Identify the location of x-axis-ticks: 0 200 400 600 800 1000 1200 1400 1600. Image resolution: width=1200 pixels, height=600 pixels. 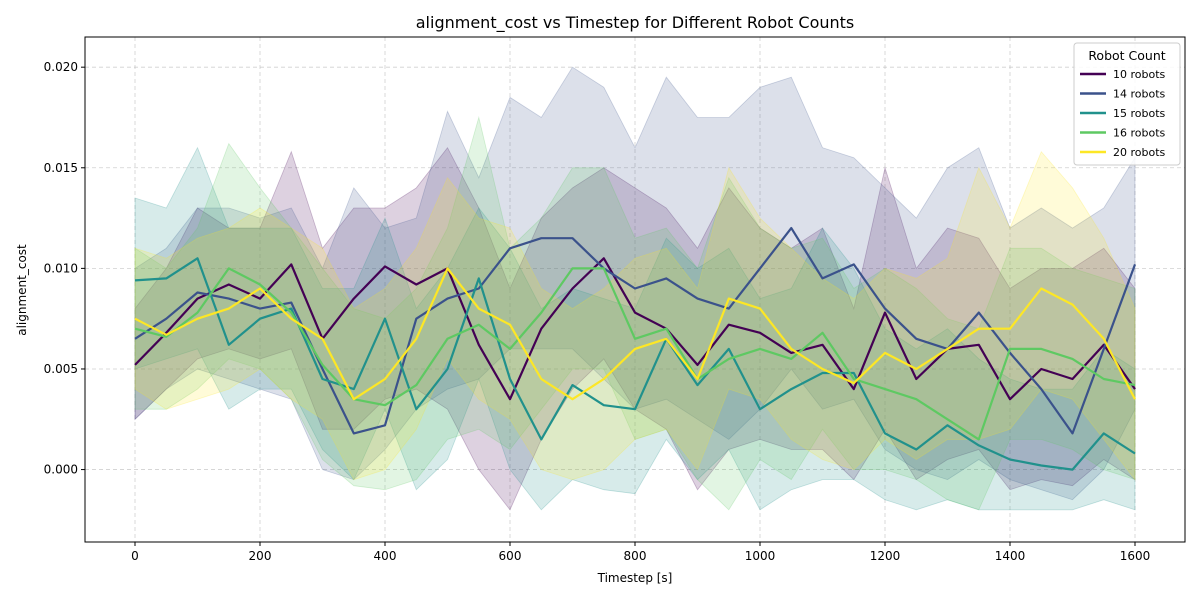
(640, 552).